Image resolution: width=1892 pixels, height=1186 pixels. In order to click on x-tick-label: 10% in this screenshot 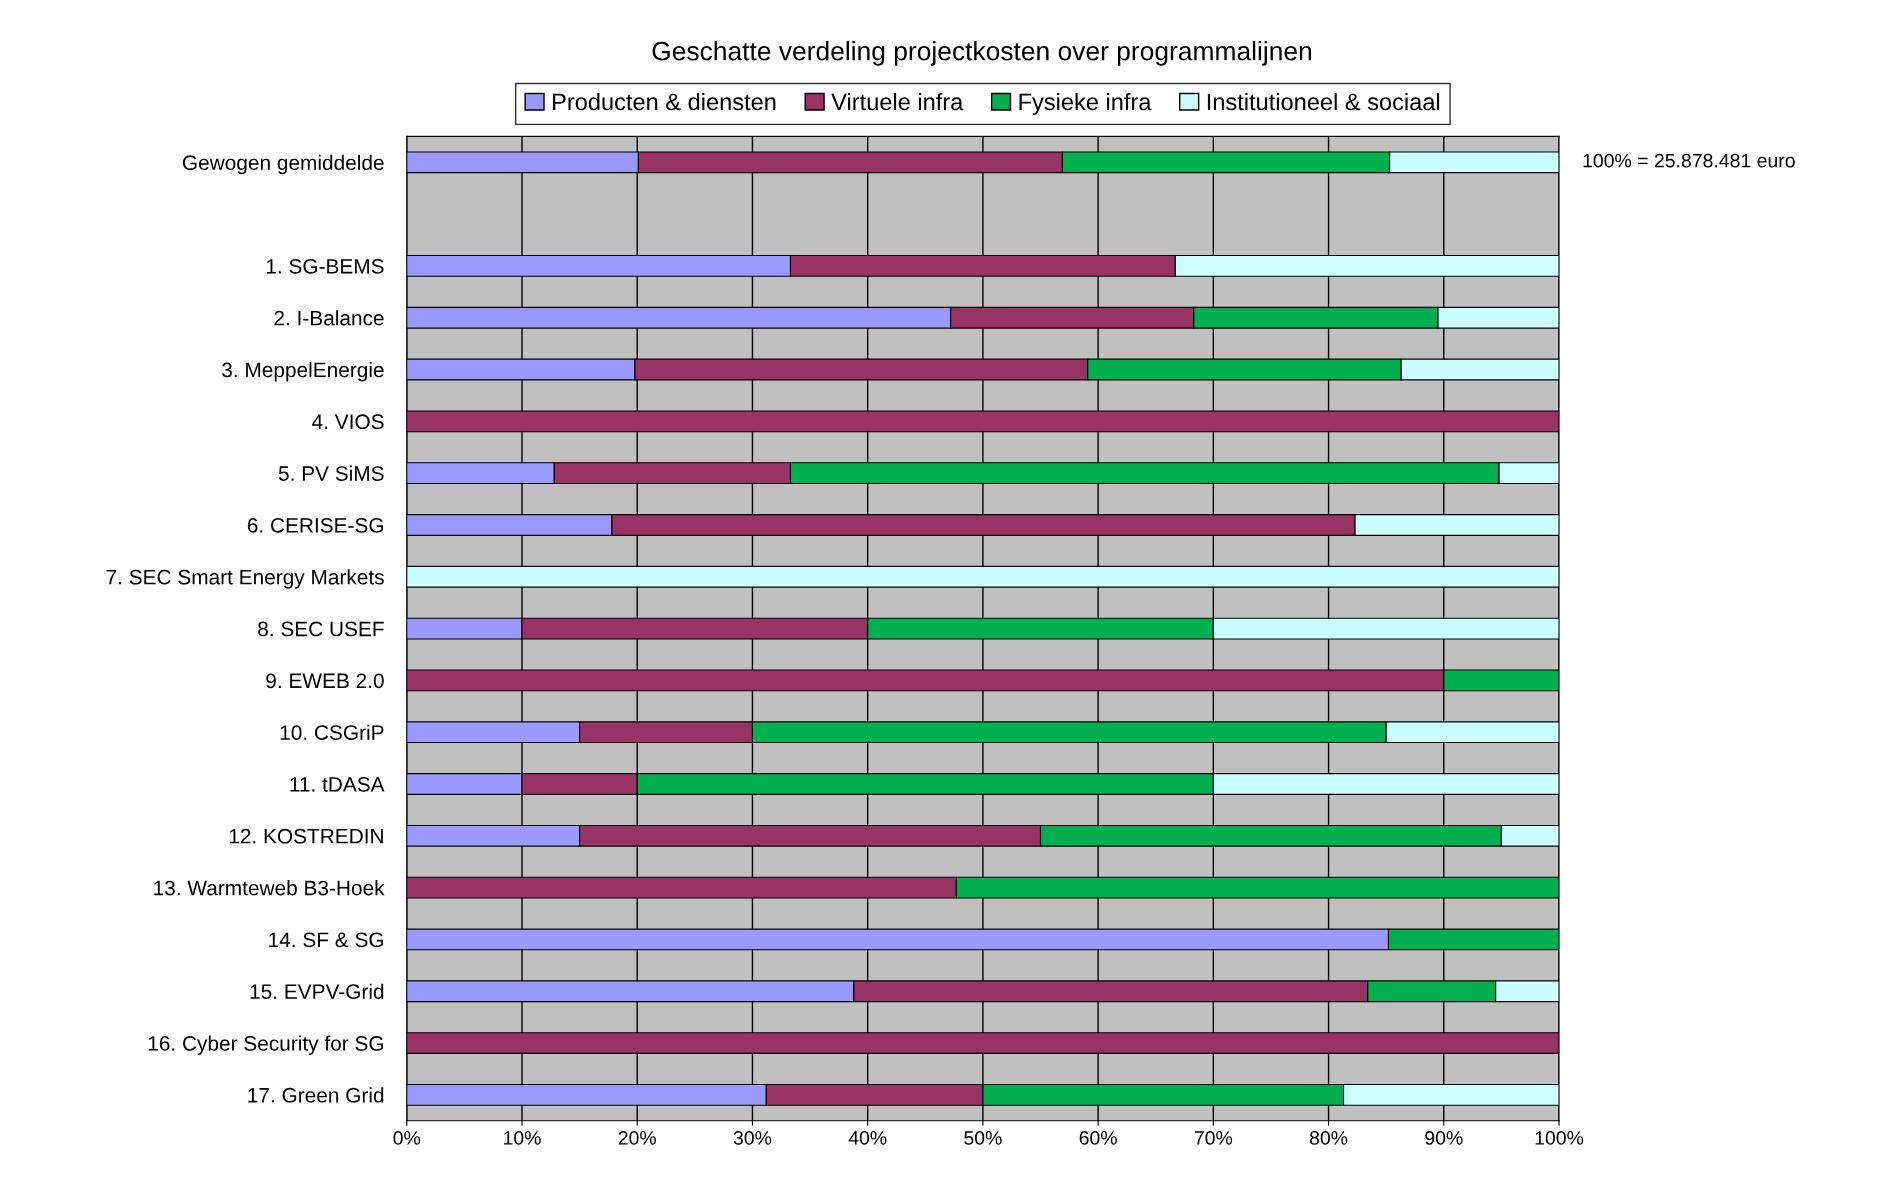, I will do `click(522, 1138)`.